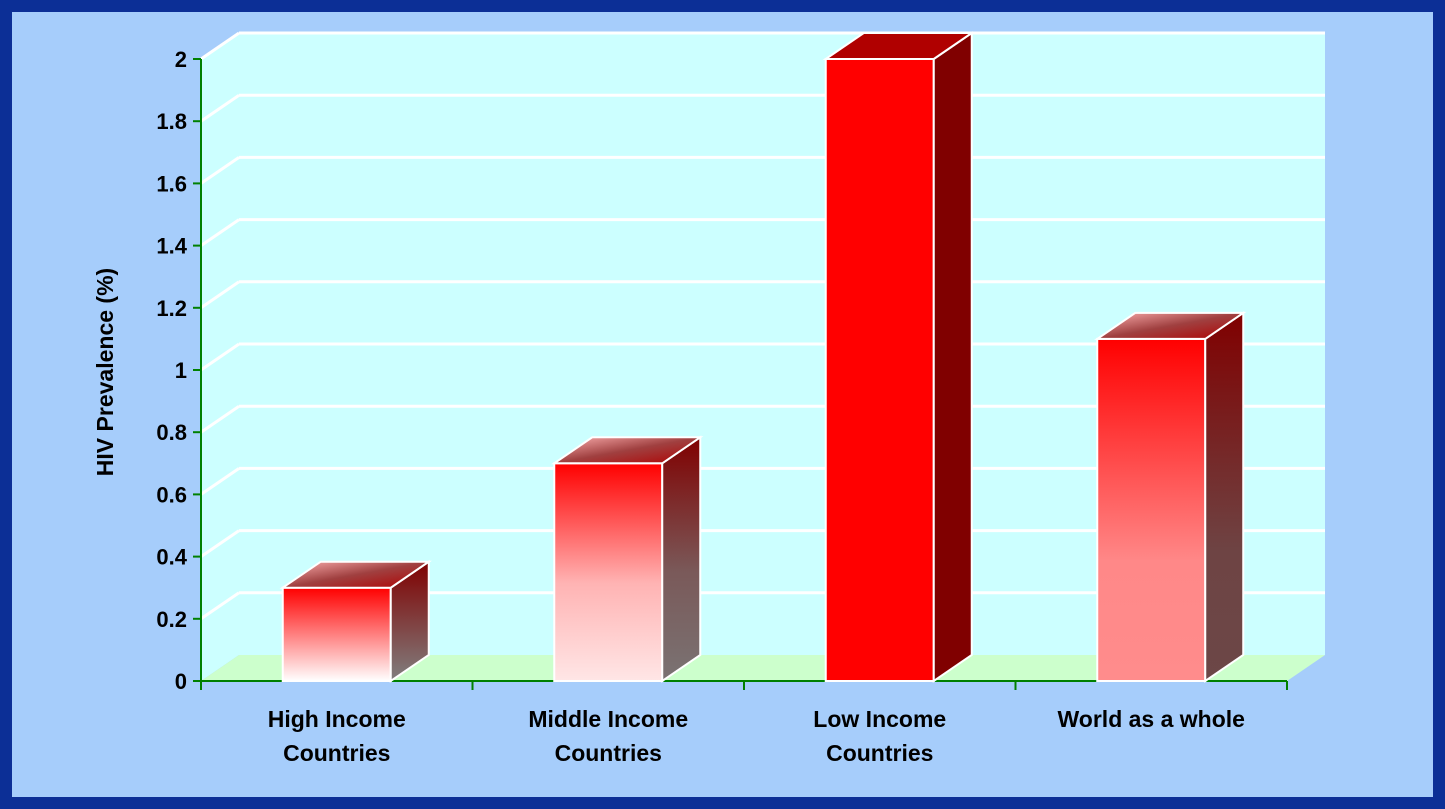  I want to click on y-tick-label: 0.8, so click(171, 432).